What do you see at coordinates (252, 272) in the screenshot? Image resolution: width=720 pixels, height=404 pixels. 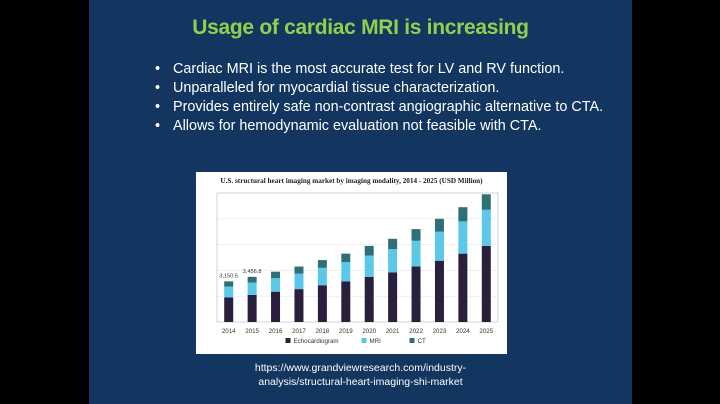 I see `data-label: 3,456.8` at bounding box center [252, 272].